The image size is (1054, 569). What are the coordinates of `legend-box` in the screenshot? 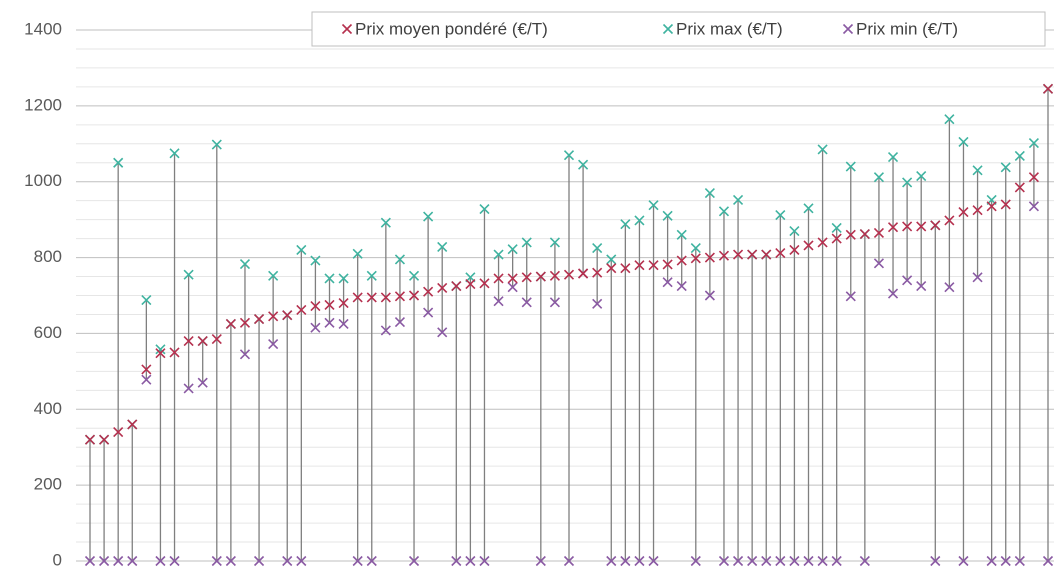 It's located at (678, 29).